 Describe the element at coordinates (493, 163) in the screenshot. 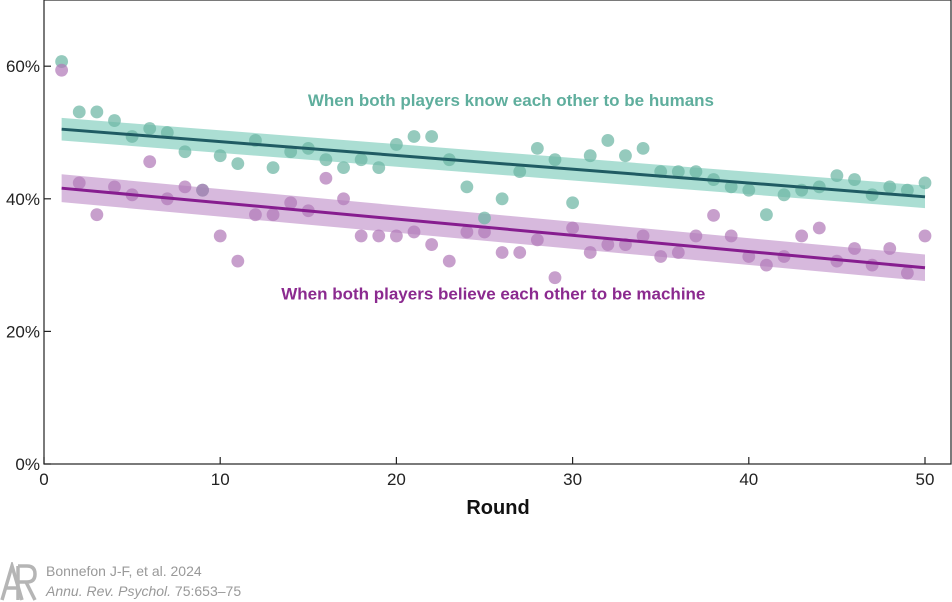

I see `trend-line-humans` at that location.